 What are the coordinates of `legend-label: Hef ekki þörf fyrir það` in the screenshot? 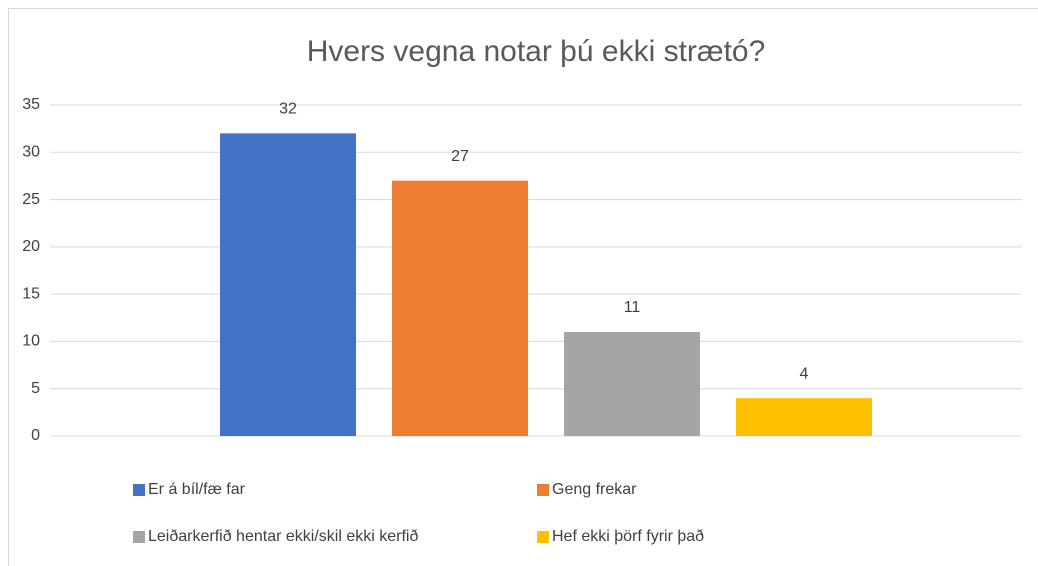 It's located at (628, 536).